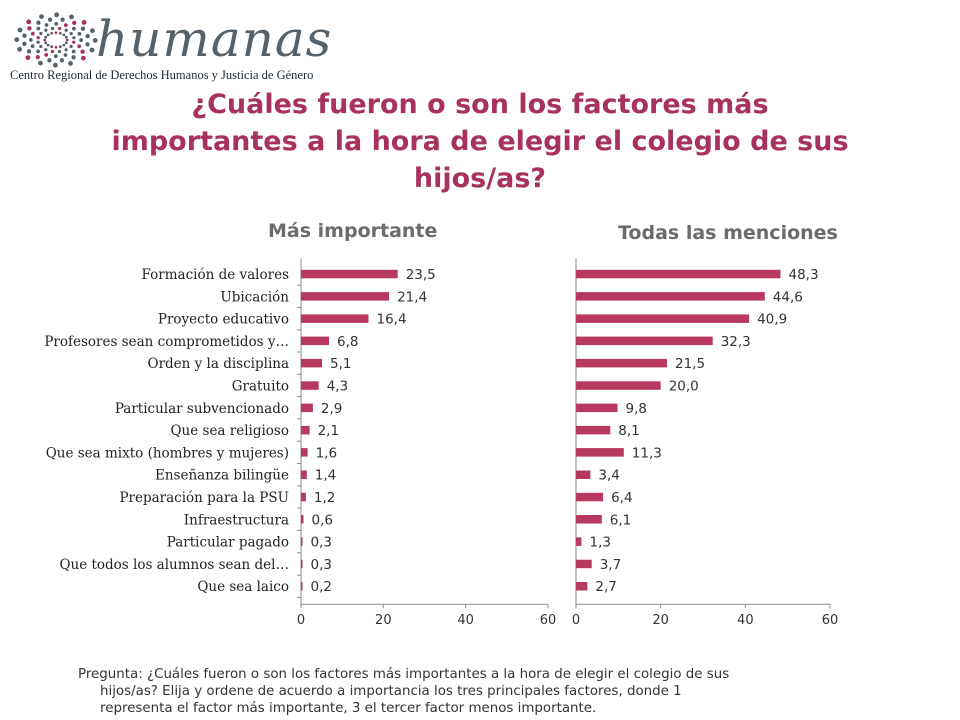  What do you see at coordinates (636, 409) in the screenshot?
I see `bar-value-label: 9,8` at bounding box center [636, 409].